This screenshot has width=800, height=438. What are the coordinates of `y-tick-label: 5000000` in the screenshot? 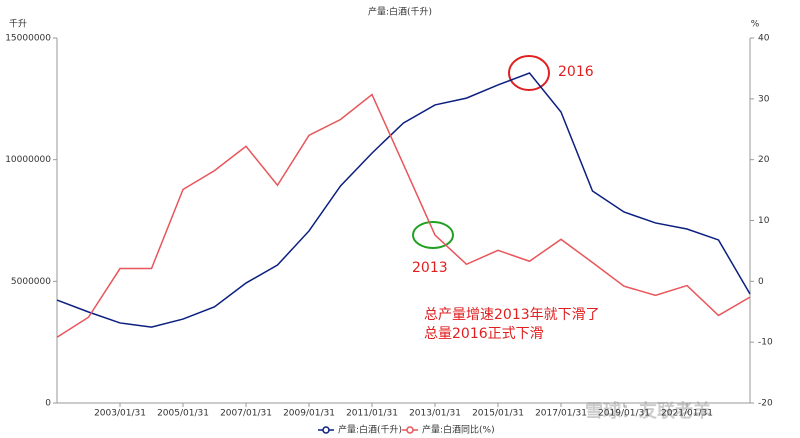 It's located at (31, 282).